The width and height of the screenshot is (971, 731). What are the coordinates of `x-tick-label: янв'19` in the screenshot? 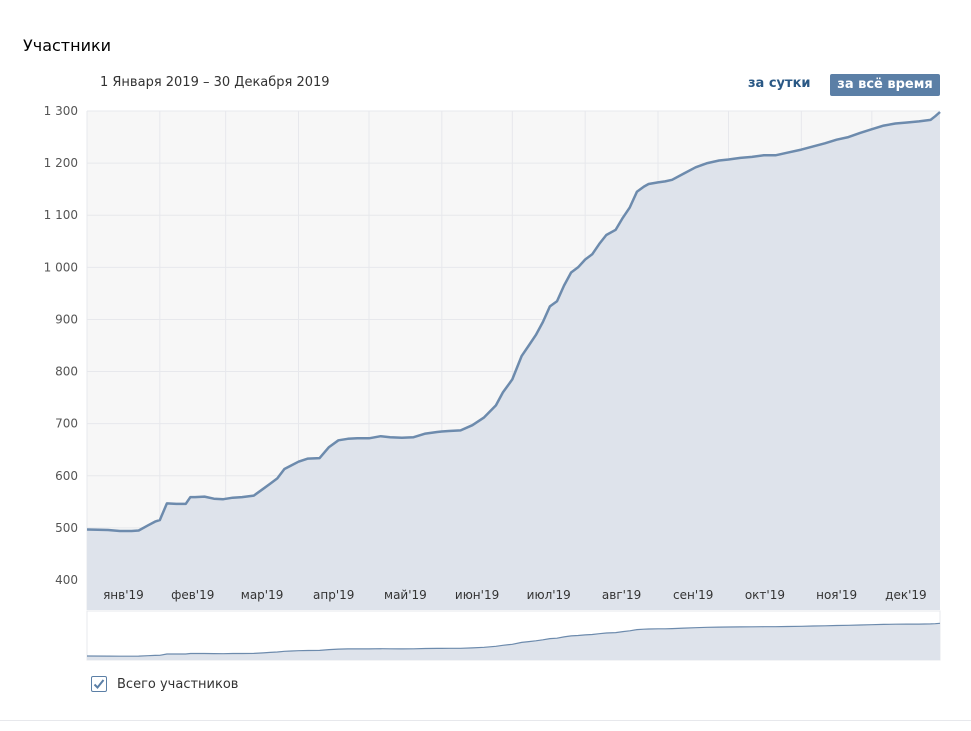 It's located at (123, 595).